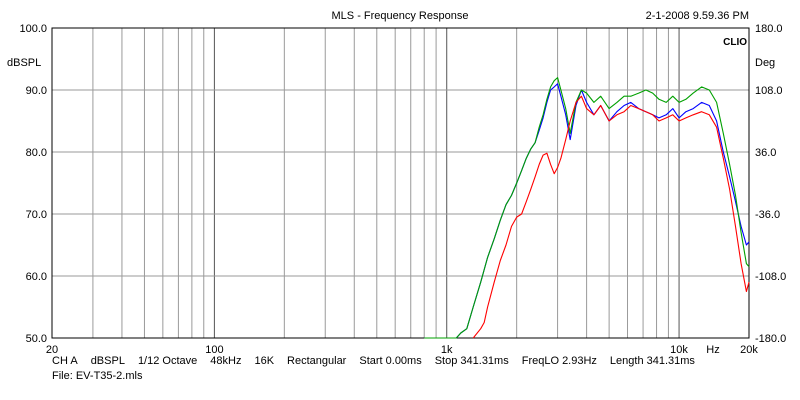  I want to click on y2-tick-label: 108.0, so click(769, 91).